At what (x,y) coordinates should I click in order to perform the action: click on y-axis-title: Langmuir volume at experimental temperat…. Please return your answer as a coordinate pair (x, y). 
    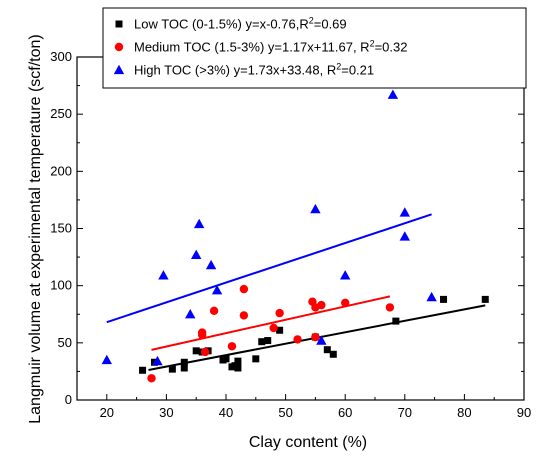
    Looking at the image, I should click on (35, 229).